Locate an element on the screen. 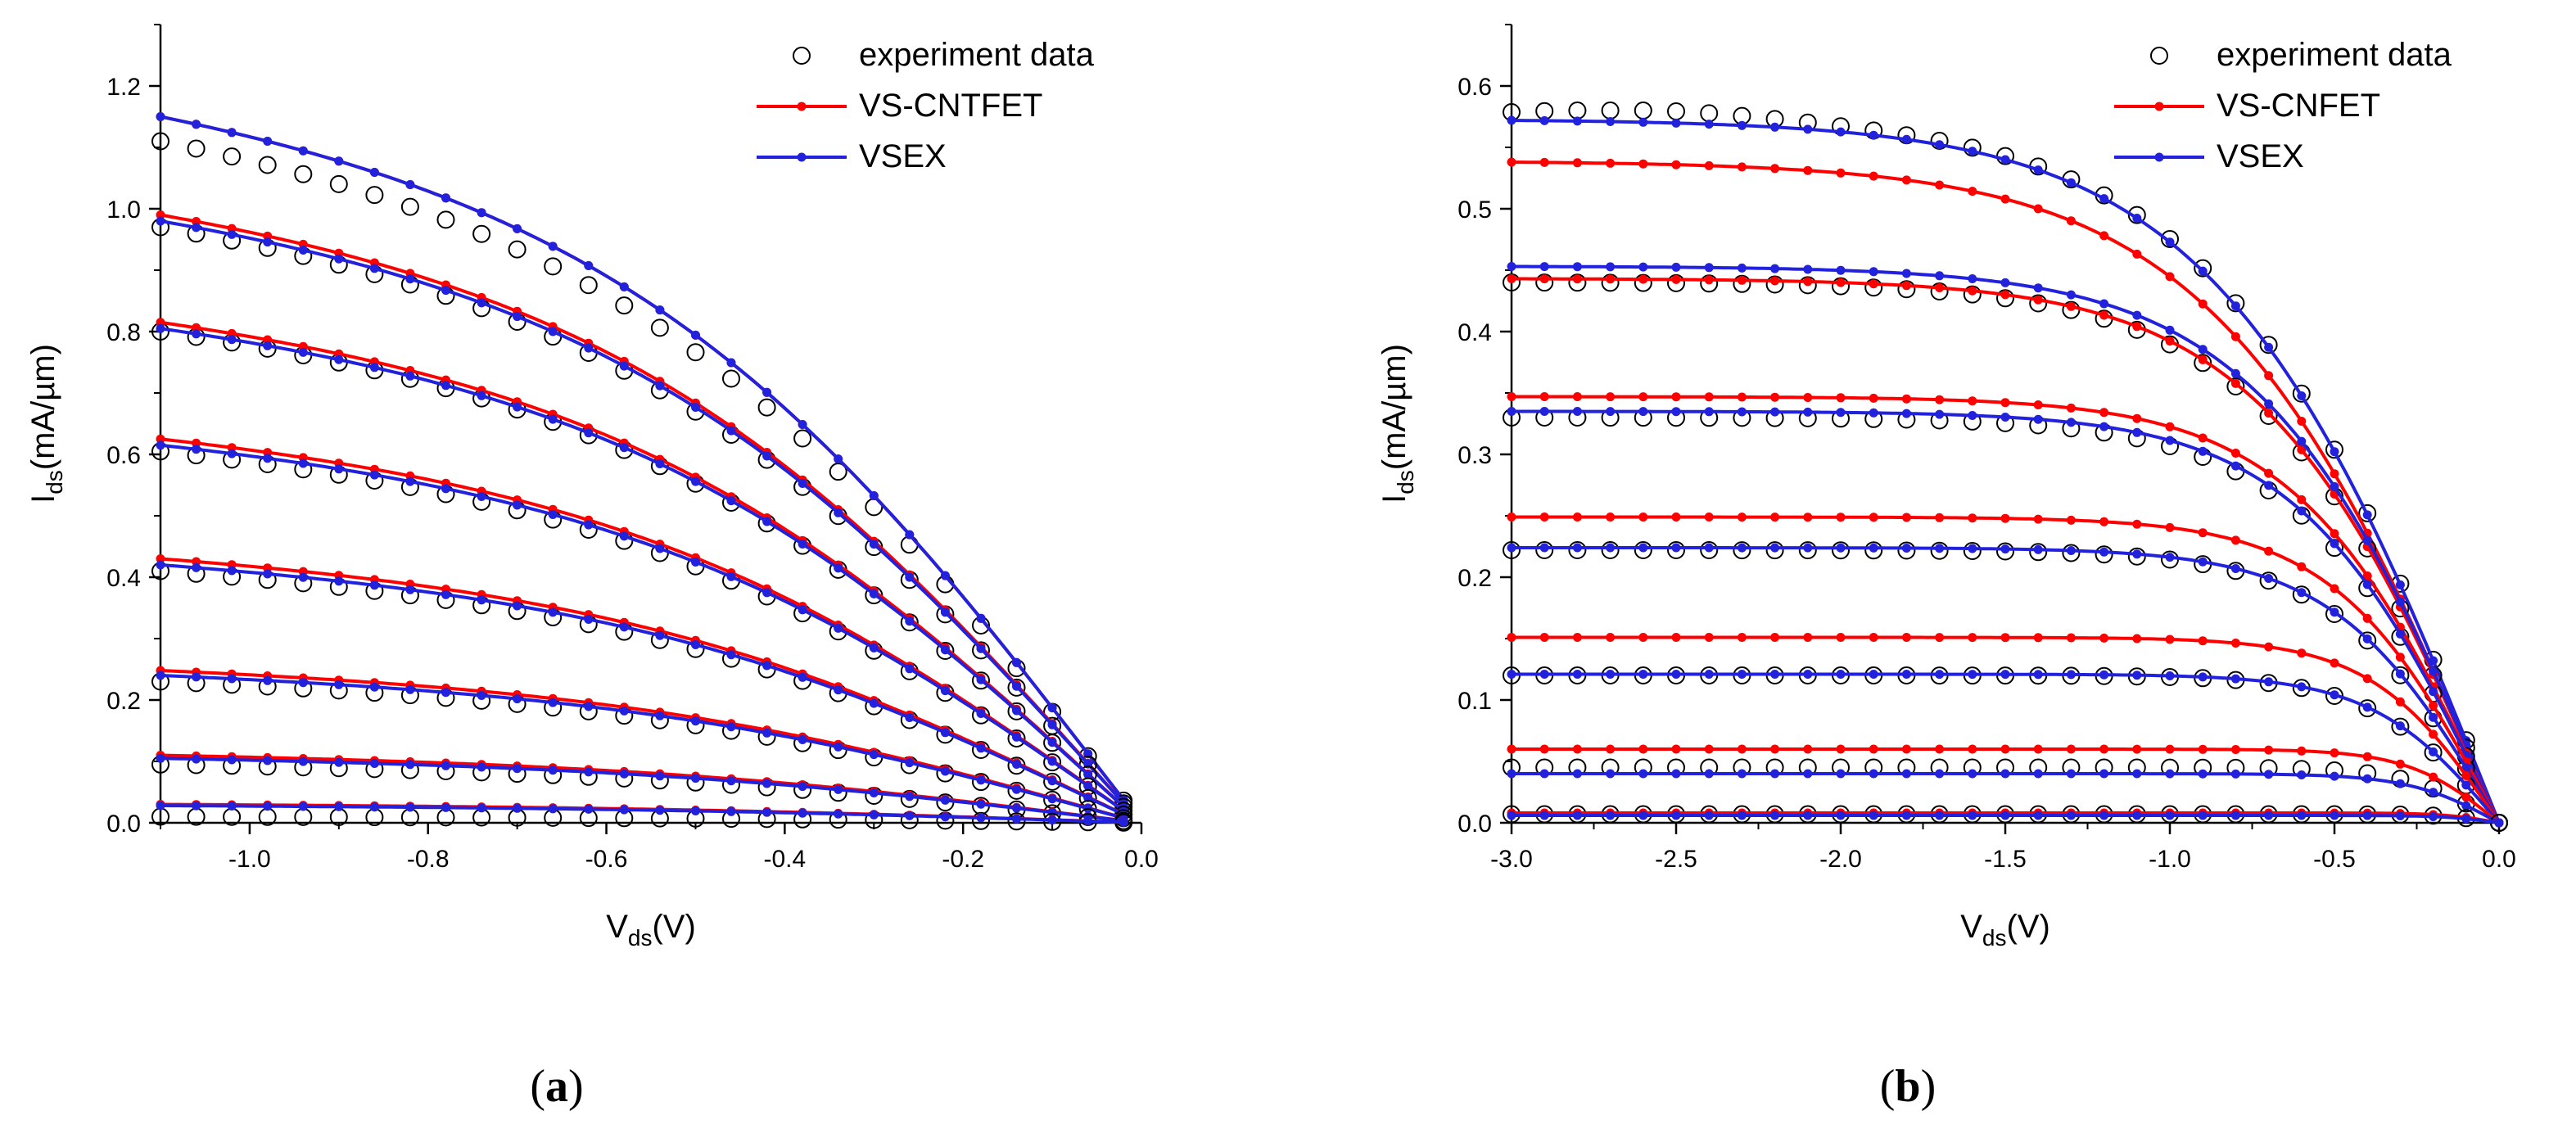 The height and width of the screenshot is (1138, 2576). vs-cntfet-series-line is located at coordinates (2006, 729).